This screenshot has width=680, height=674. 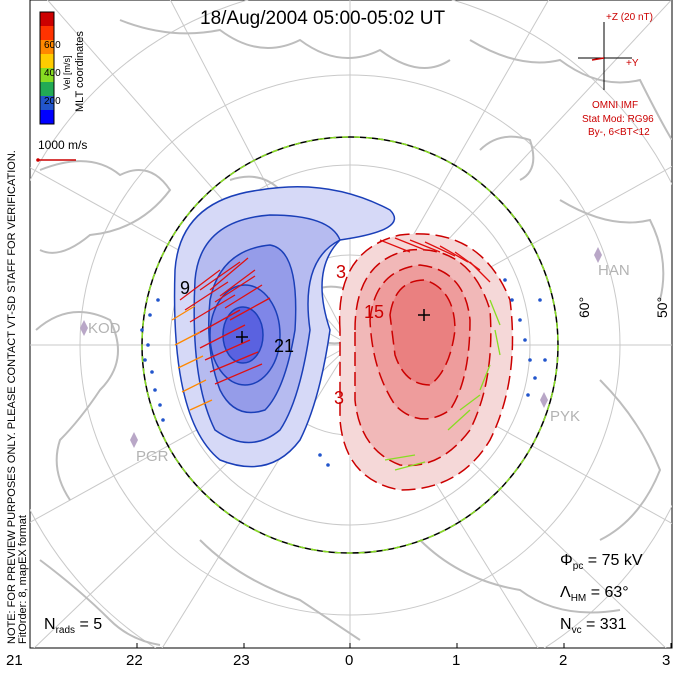 I want to click on imf-z-label: +Z (20 nT), so click(x=629, y=17).